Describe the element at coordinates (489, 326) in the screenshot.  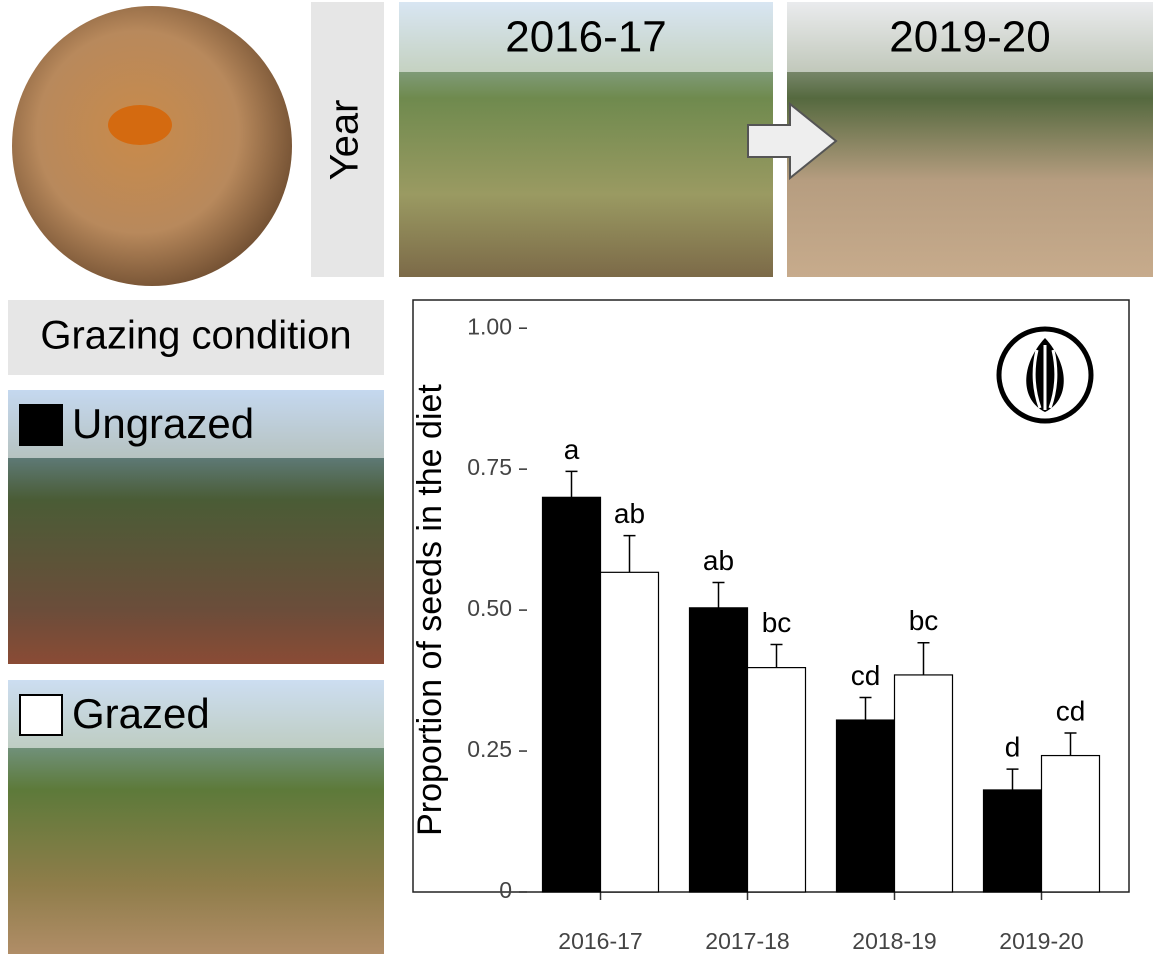
I see `y-tick-label: 1.00` at that location.